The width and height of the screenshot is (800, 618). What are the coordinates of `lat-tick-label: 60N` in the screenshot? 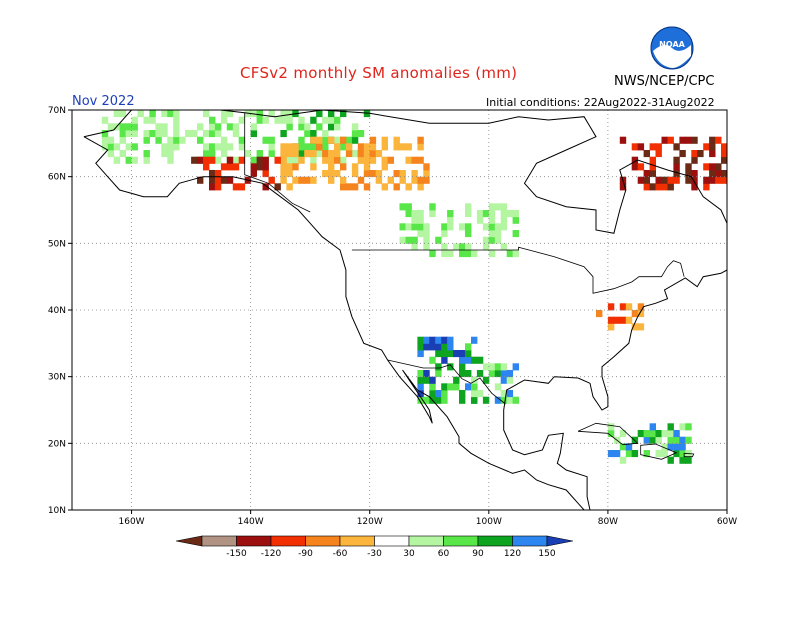 It's located at (57, 178).